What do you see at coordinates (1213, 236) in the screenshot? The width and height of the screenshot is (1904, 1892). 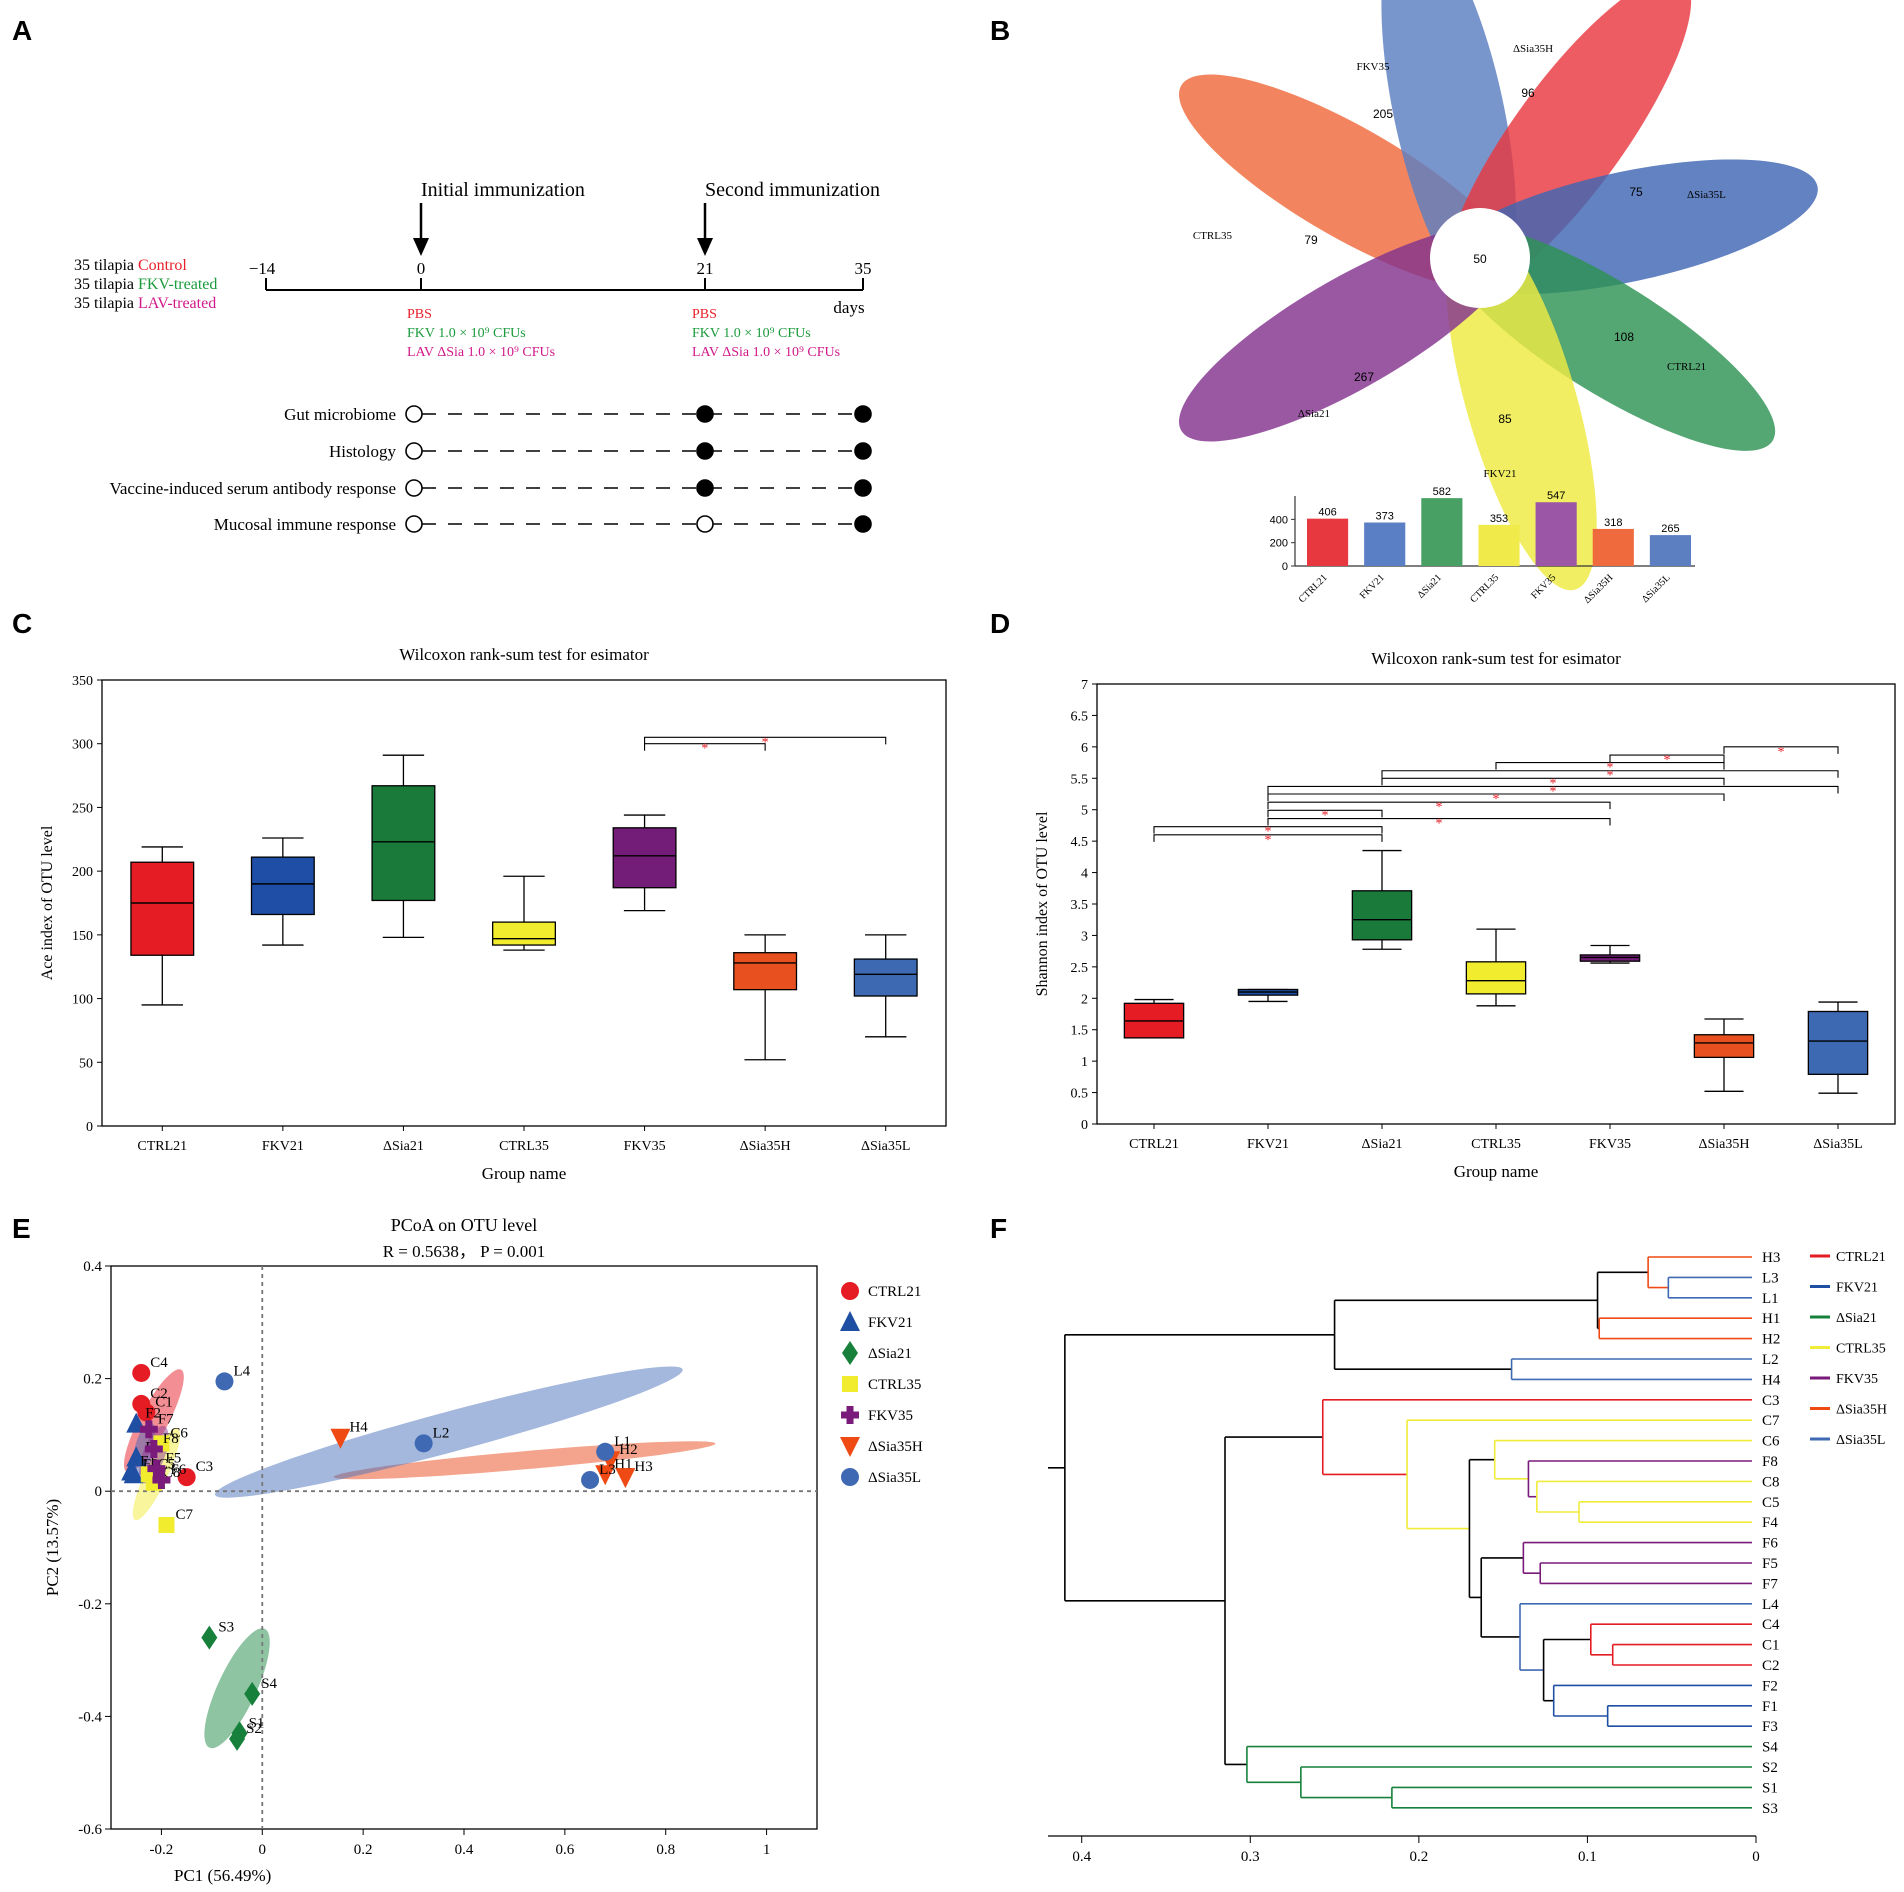 I see `petal-label: CTRL35` at bounding box center [1213, 236].